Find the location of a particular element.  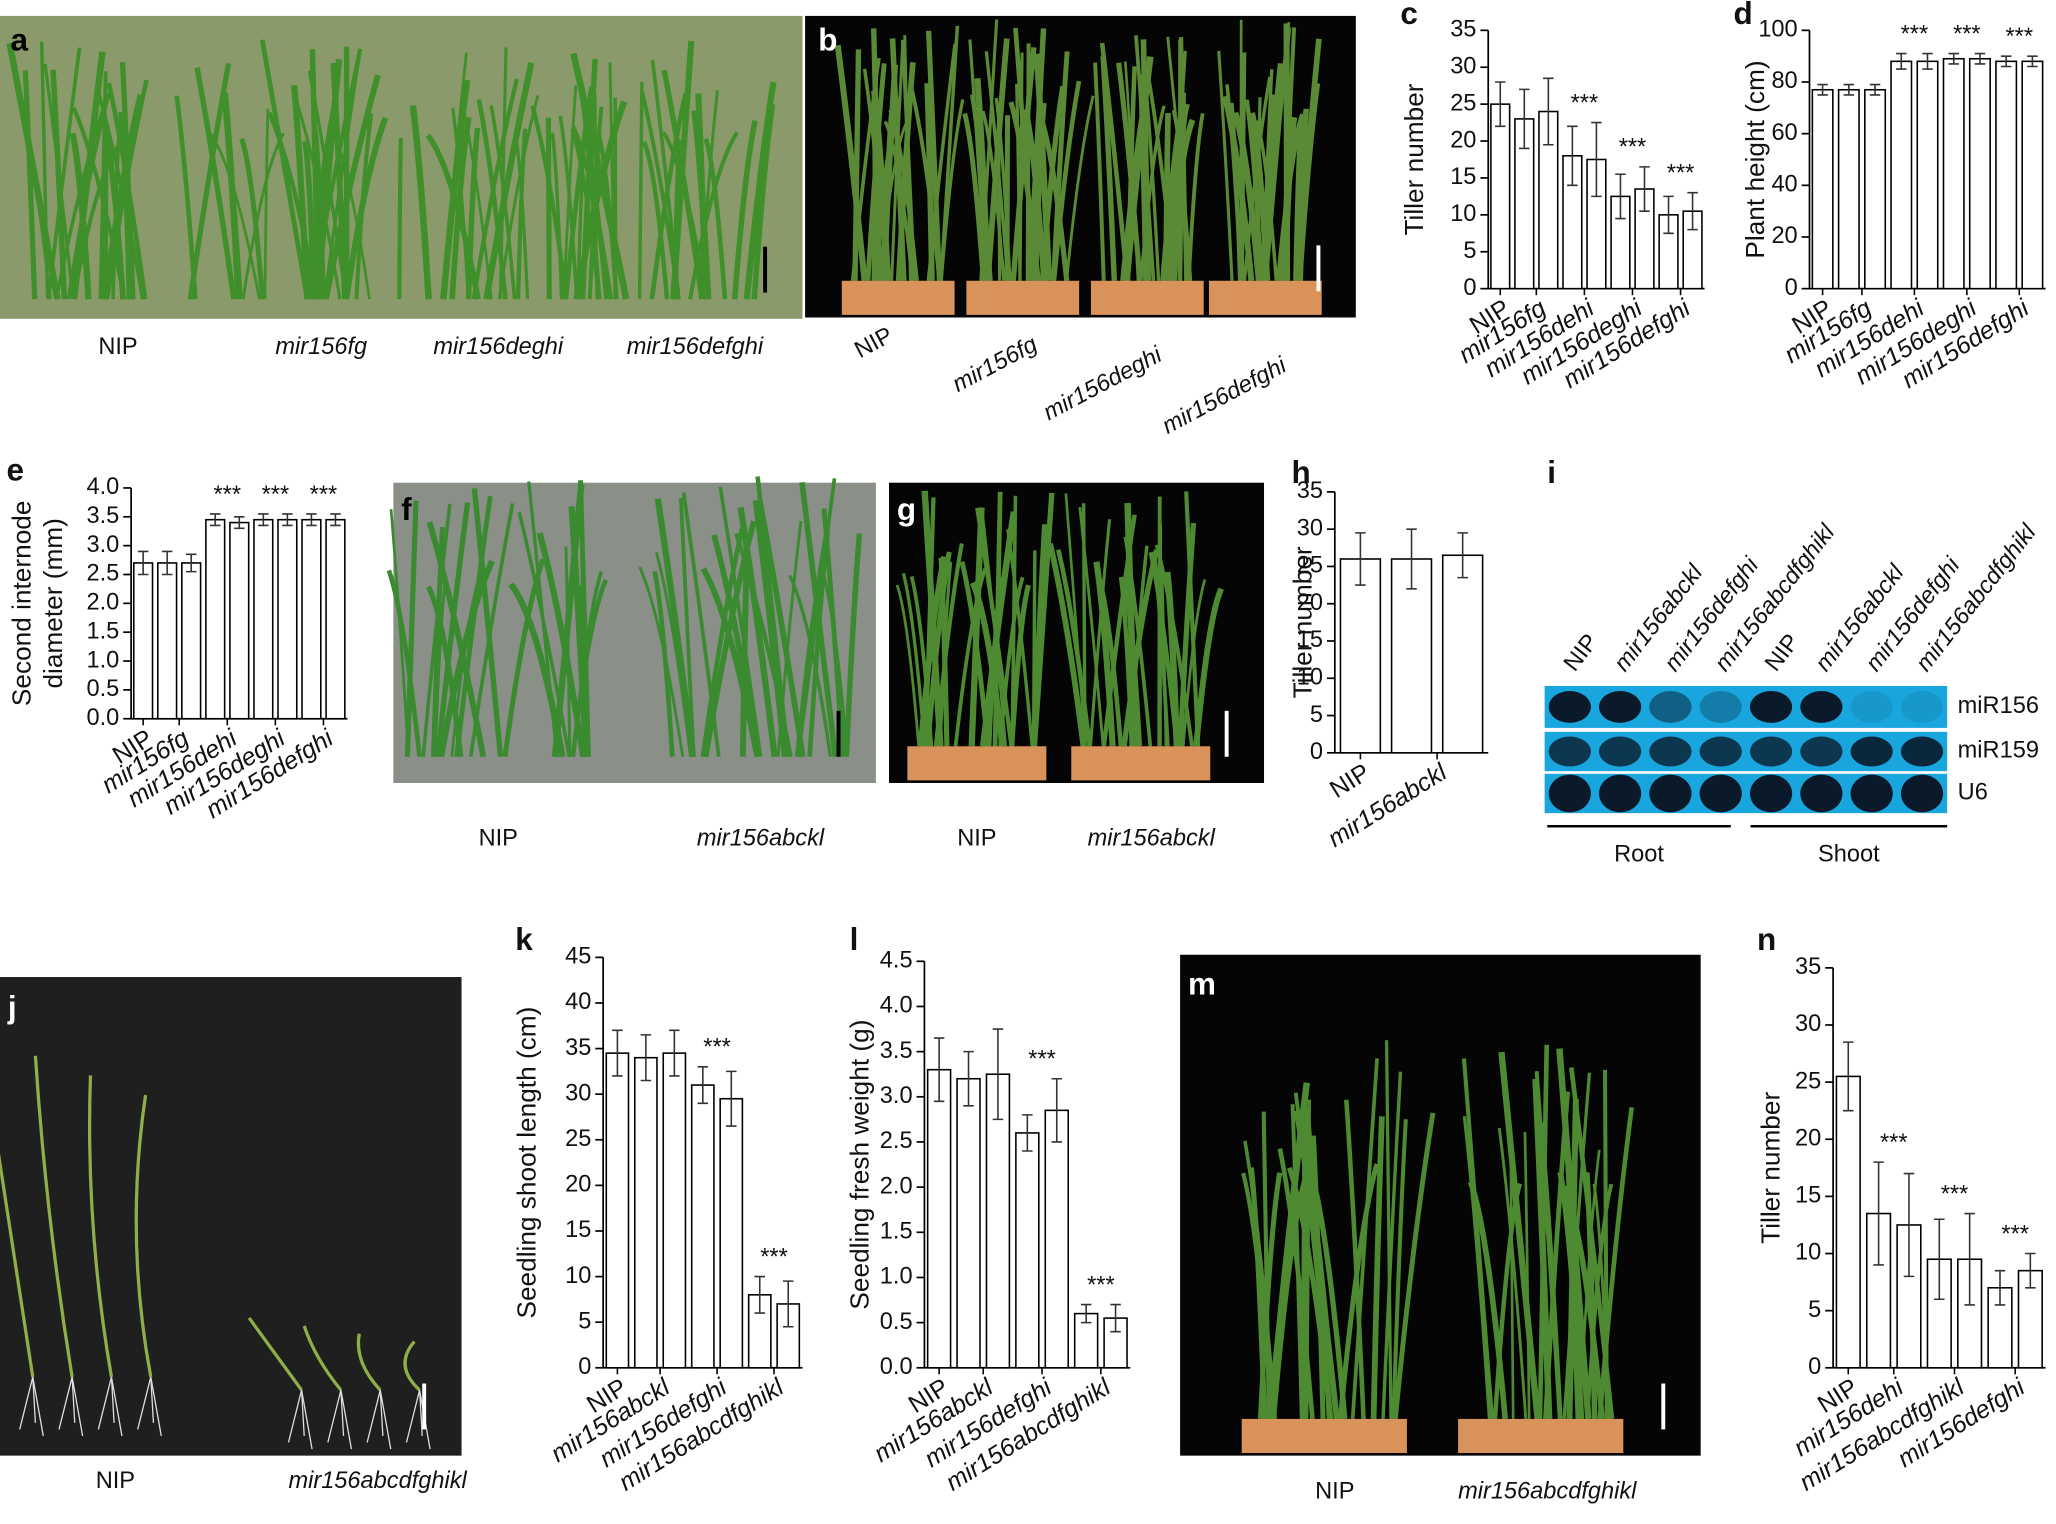

scale-bar is located at coordinates (1318, 268).